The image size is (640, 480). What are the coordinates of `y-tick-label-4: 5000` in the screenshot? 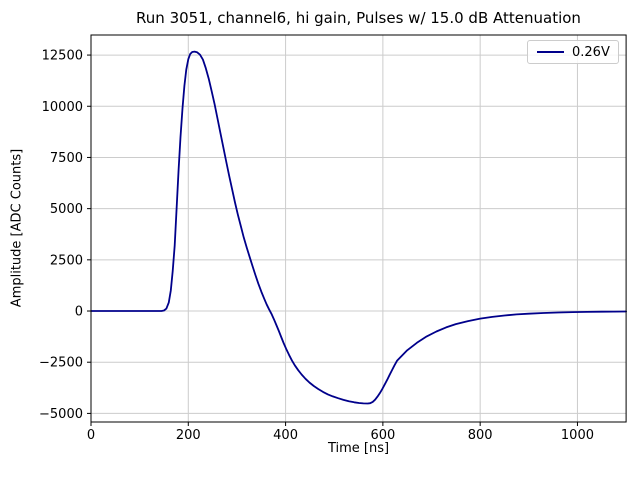 It's located at (66, 209).